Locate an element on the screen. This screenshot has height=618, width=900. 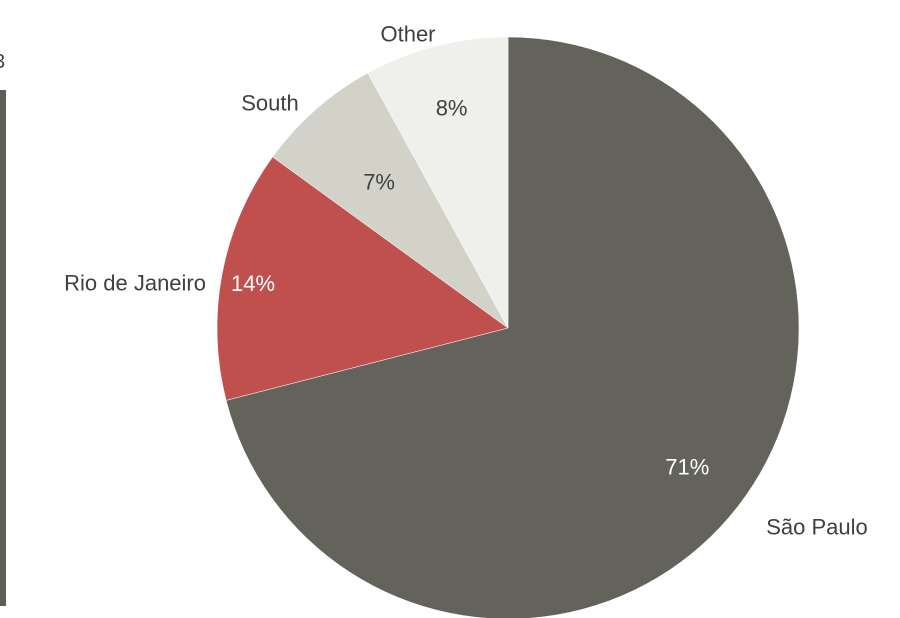
pie-slice-rio-de-janeiro is located at coordinates (362, 278).